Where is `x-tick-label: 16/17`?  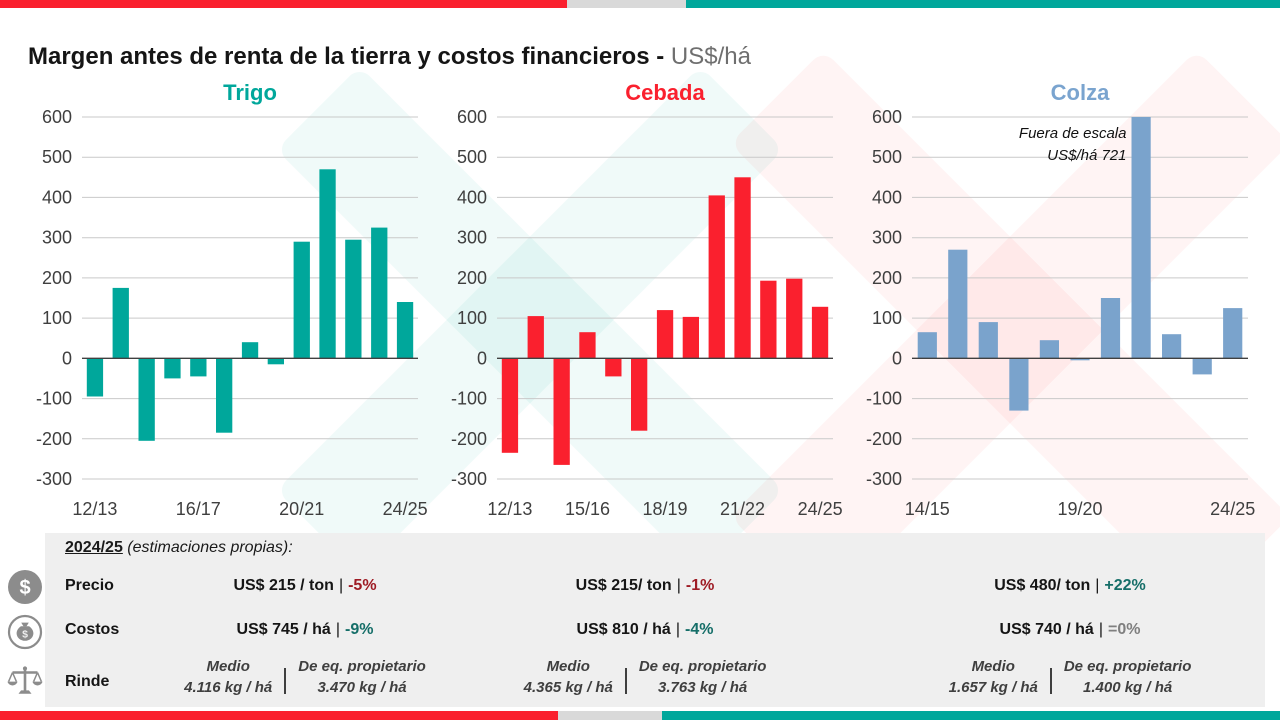
x-tick-label: 16/17 is located at coordinates (198, 509).